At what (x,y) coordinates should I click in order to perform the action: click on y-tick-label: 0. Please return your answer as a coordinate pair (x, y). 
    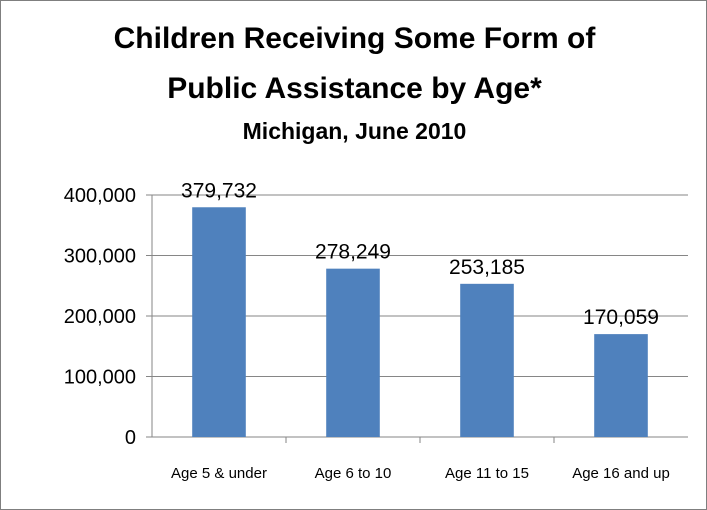
    Looking at the image, I should click on (130, 438).